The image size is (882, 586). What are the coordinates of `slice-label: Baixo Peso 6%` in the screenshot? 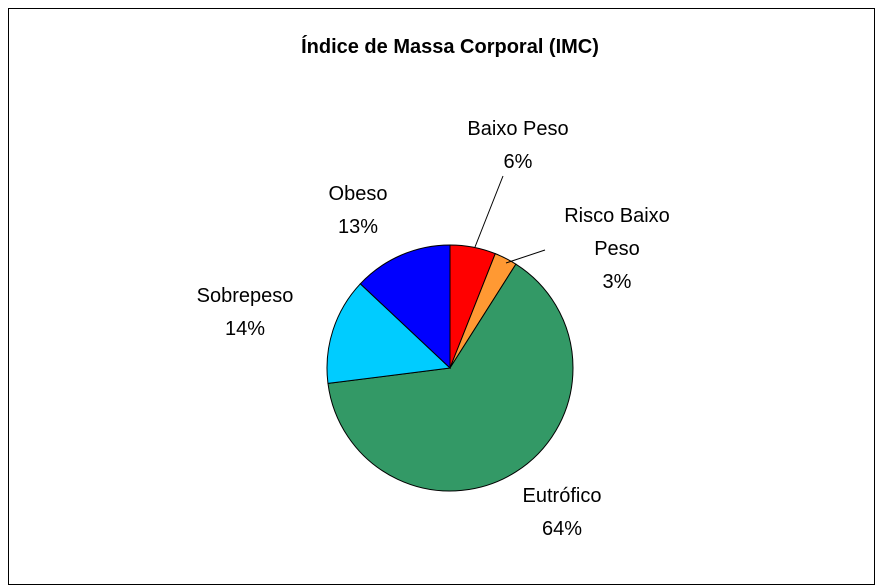 It's located at (518, 146).